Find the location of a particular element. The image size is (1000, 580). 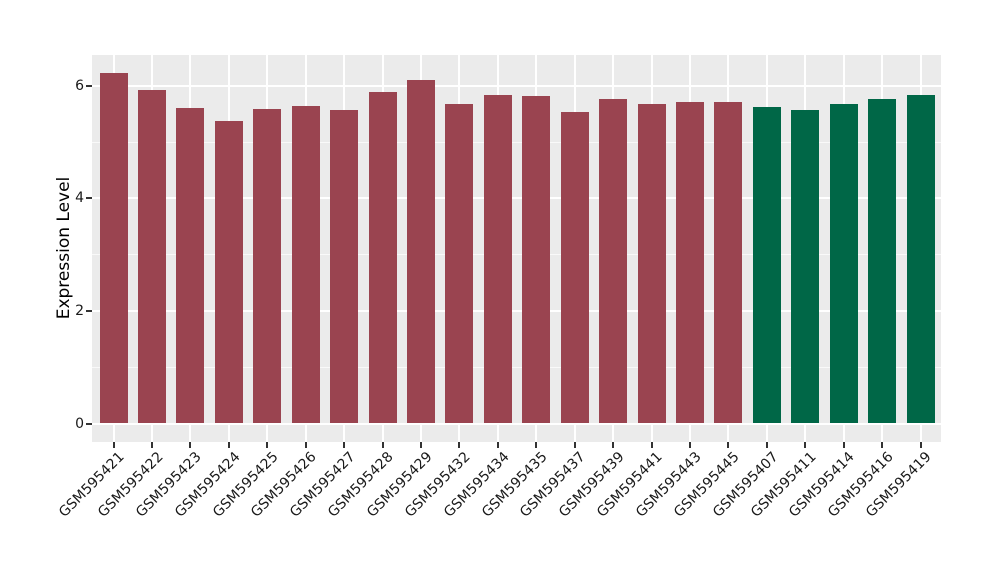

bar-GSM595425 is located at coordinates (267, 266).